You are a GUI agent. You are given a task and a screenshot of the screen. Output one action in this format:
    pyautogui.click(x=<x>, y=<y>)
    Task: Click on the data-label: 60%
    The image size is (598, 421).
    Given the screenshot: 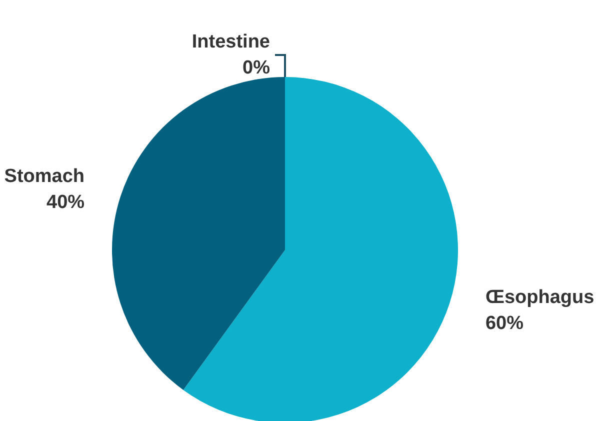 What is the action you would take?
    pyautogui.click(x=504, y=323)
    